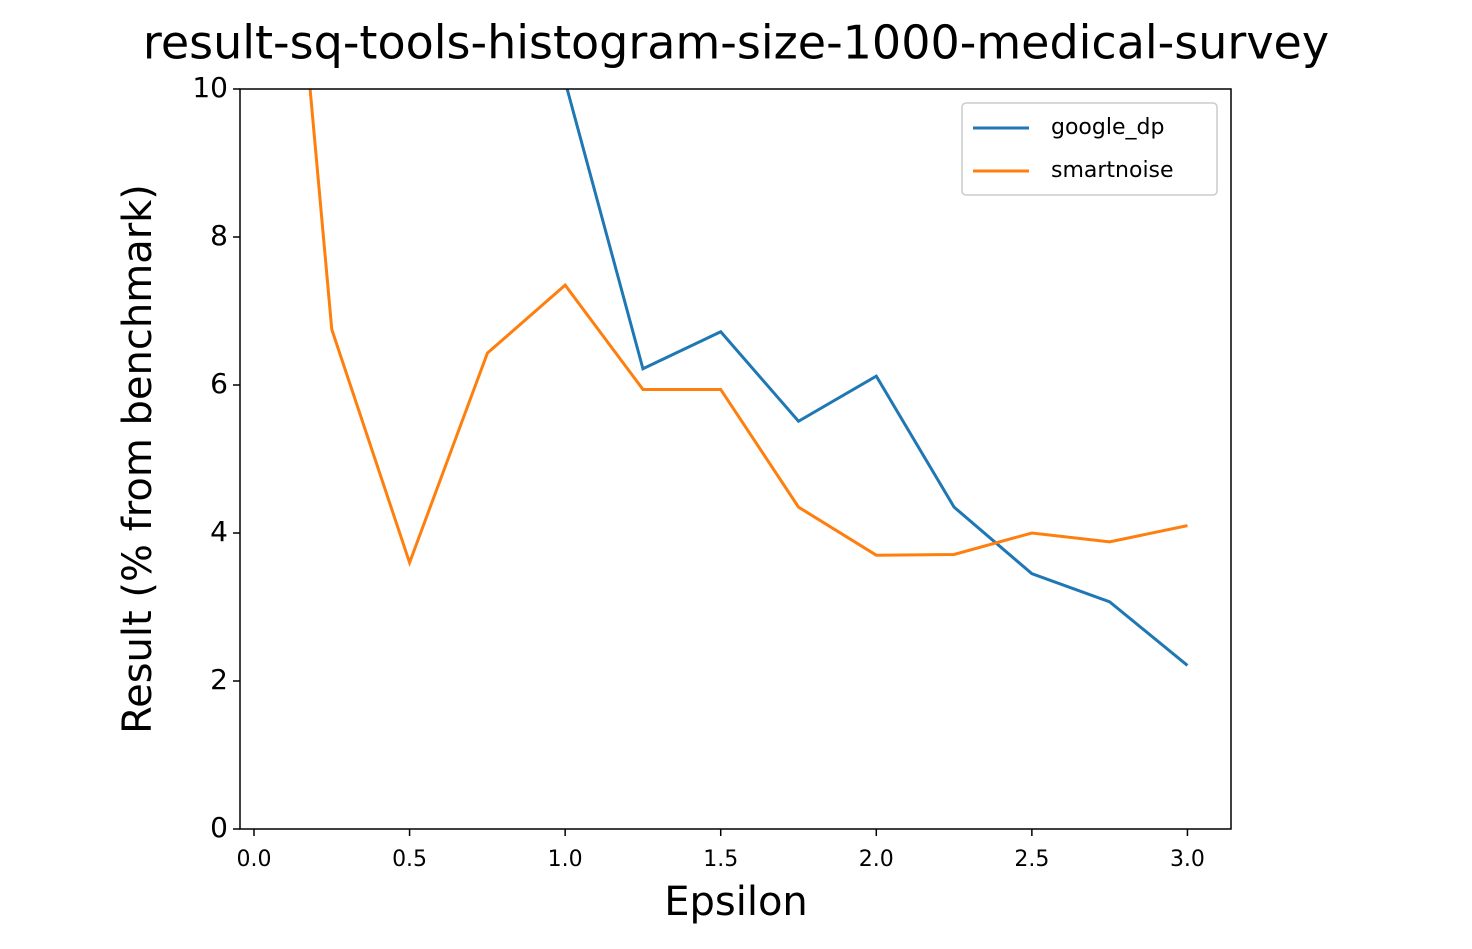 This screenshot has width=1472, height=949. Describe the element at coordinates (210, 87) in the screenshot. I see `y-tick-label: 10` at that location.